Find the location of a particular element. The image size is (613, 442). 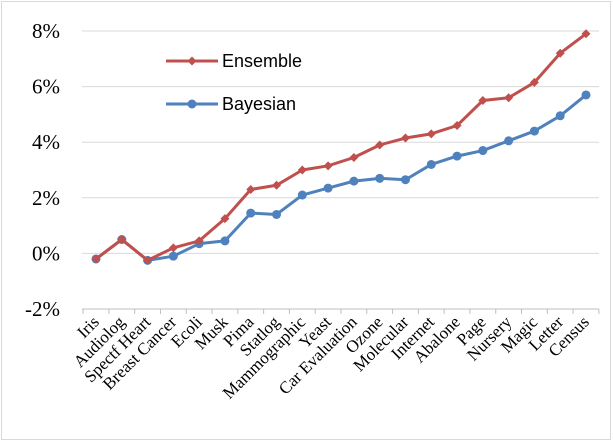

legend-marker-bayesian is located at coordinates (192, 104).